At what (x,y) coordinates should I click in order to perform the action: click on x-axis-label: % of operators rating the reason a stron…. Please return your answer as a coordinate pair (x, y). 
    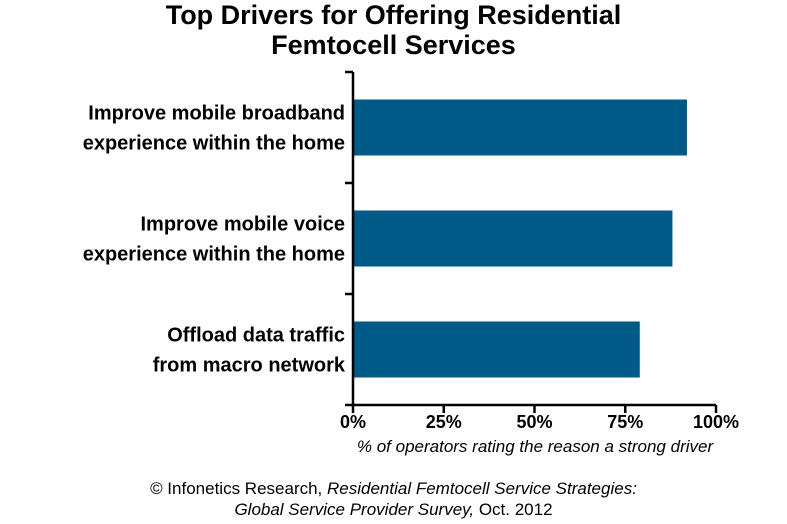
    Looking at the image, I should click on (535, 446).